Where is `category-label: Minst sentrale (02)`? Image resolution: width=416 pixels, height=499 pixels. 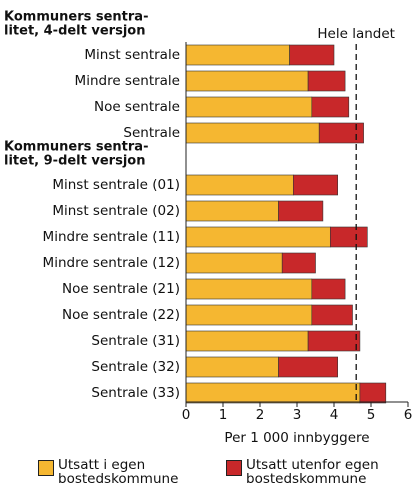 category-label: Minst sentrale (02) is located at coordinates (116, 211).